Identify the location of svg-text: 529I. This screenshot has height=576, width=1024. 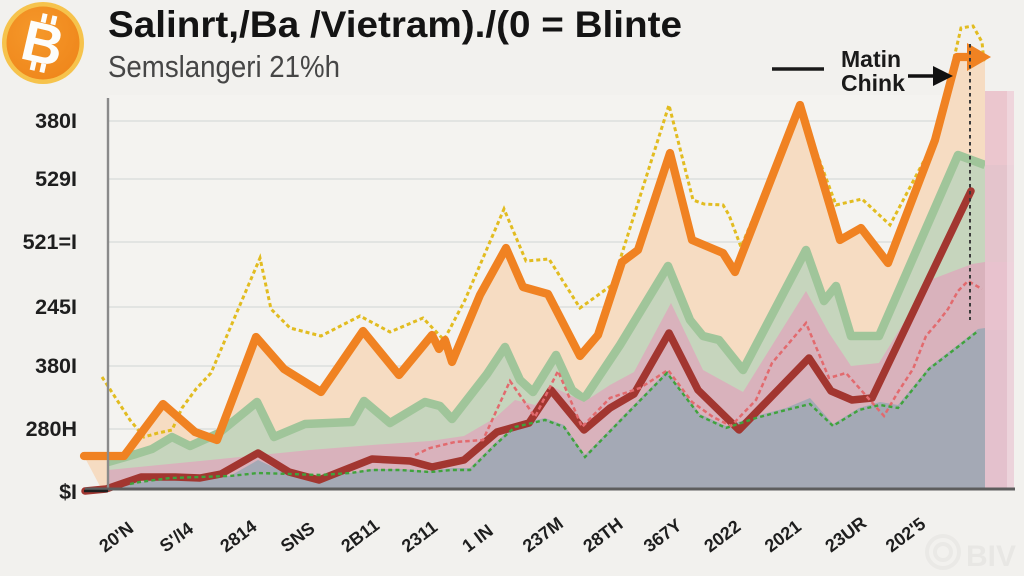
(56, 179).